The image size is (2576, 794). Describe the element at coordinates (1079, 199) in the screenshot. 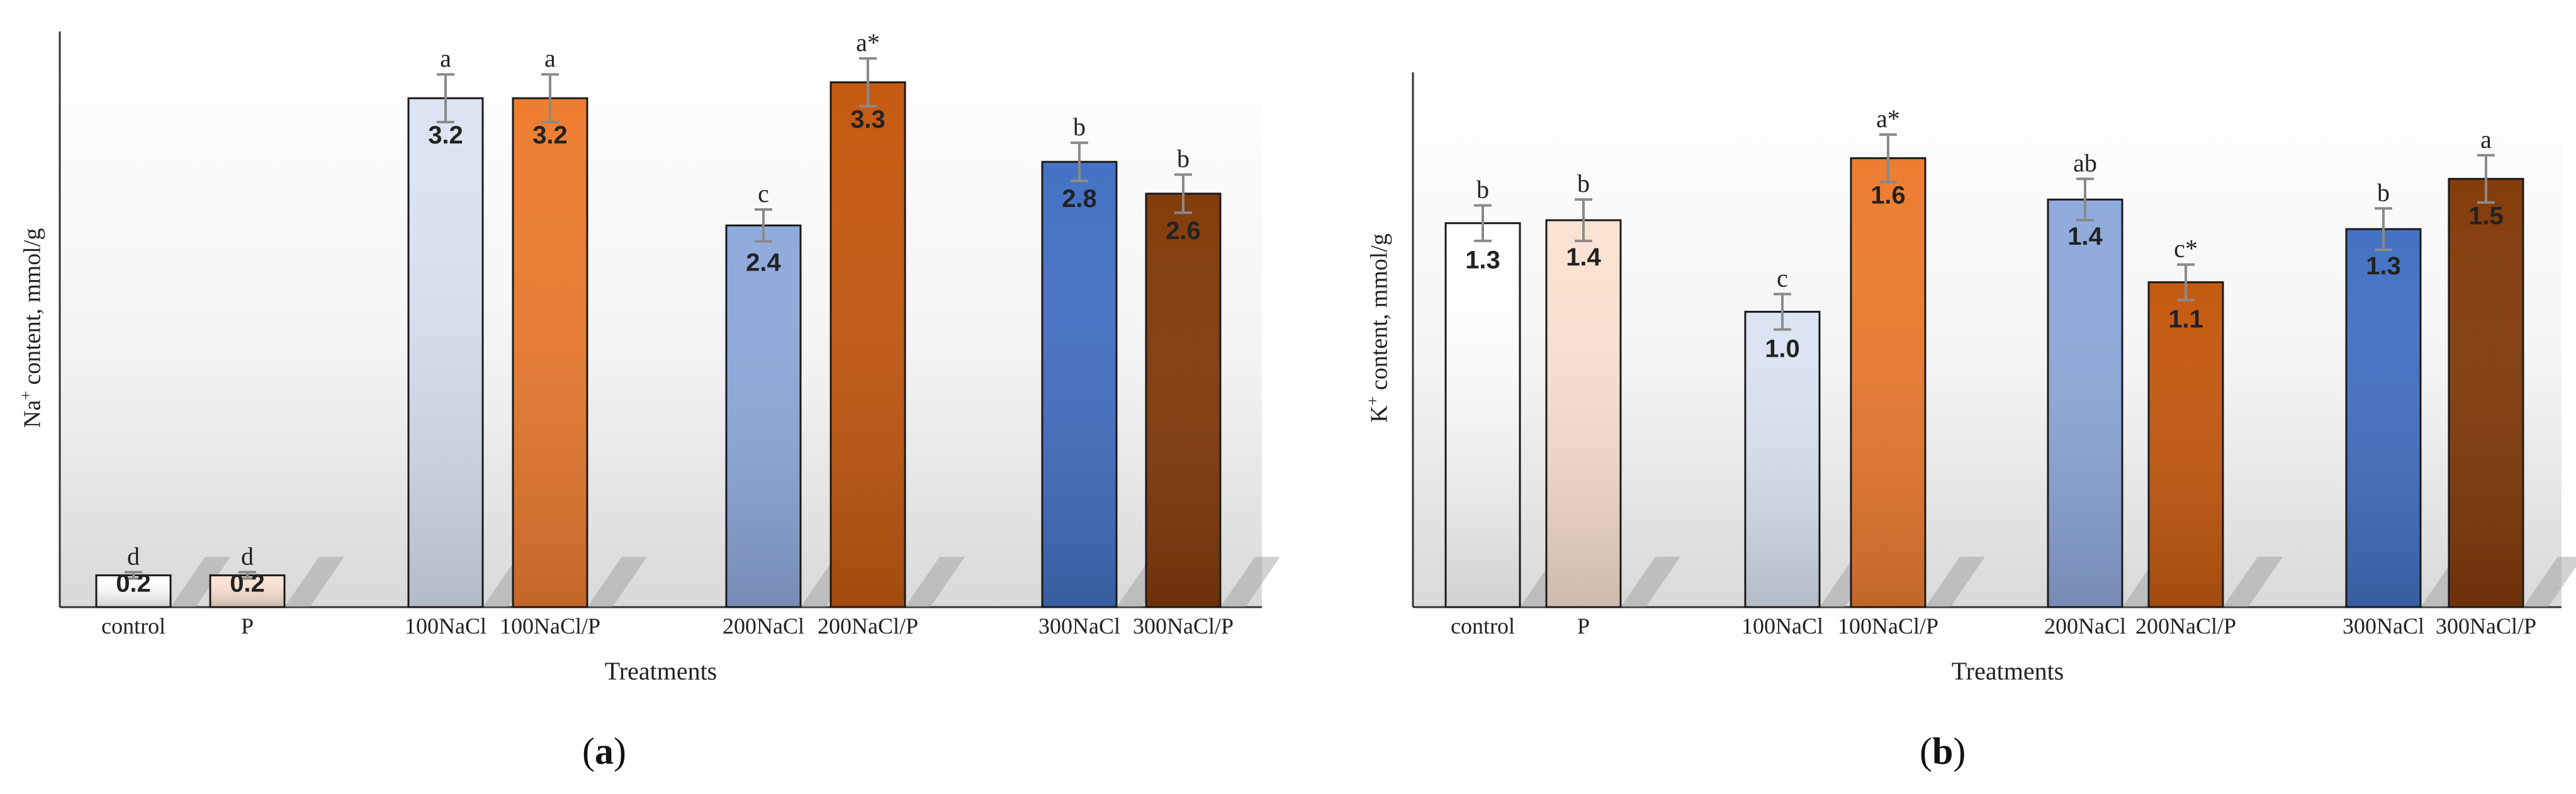

I see `data-label: 2.8` at that location.